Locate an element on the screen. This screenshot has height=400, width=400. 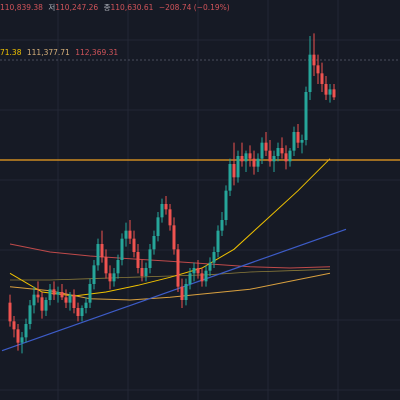
legend-close: 110,630.61 is located at coordinates (132, 7).